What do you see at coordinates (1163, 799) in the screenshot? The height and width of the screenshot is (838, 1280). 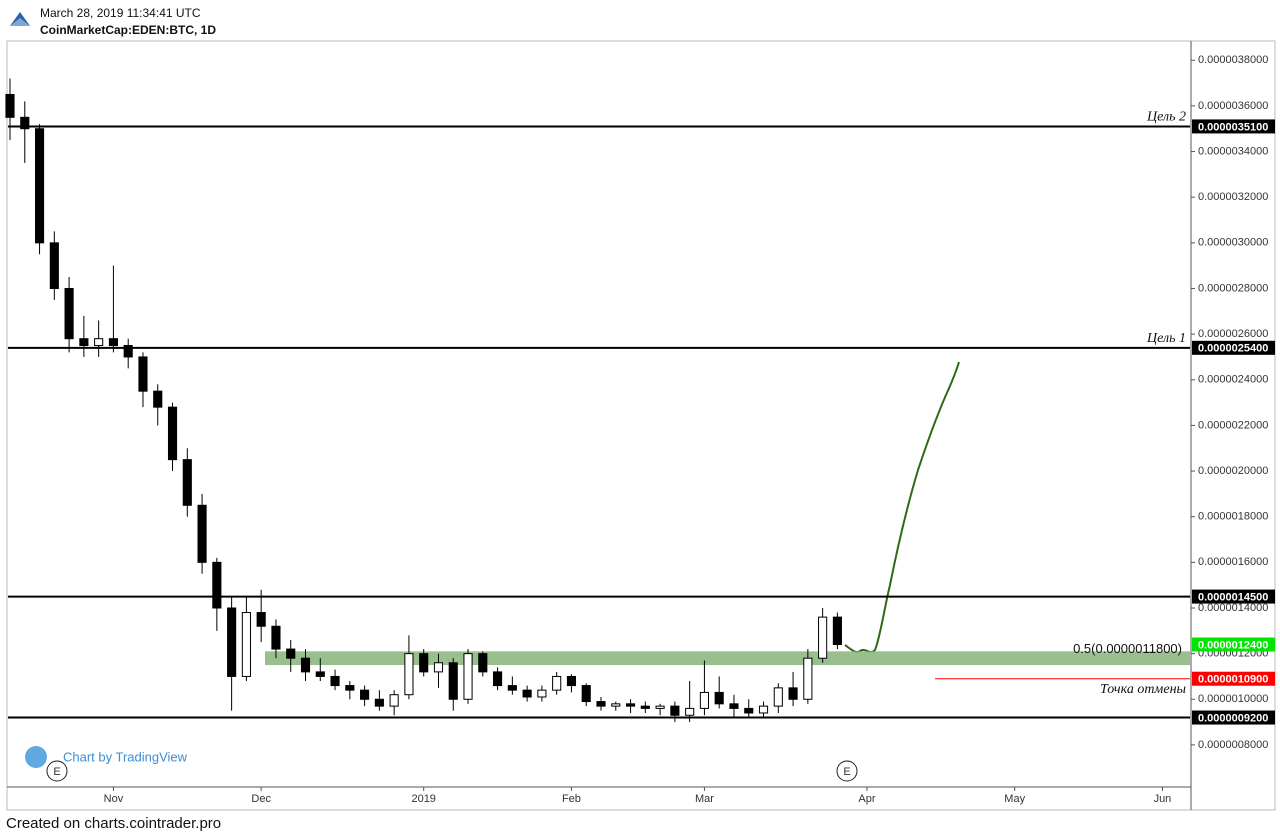 I see `x-tick-label: Jun` at bounding box center [1163, 799].